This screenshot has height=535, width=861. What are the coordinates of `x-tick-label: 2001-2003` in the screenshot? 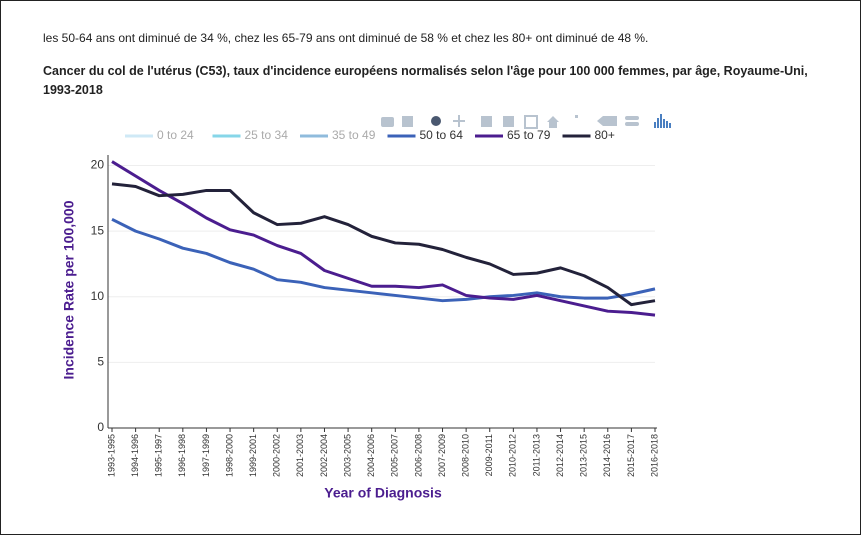 It's located at (300, 455).